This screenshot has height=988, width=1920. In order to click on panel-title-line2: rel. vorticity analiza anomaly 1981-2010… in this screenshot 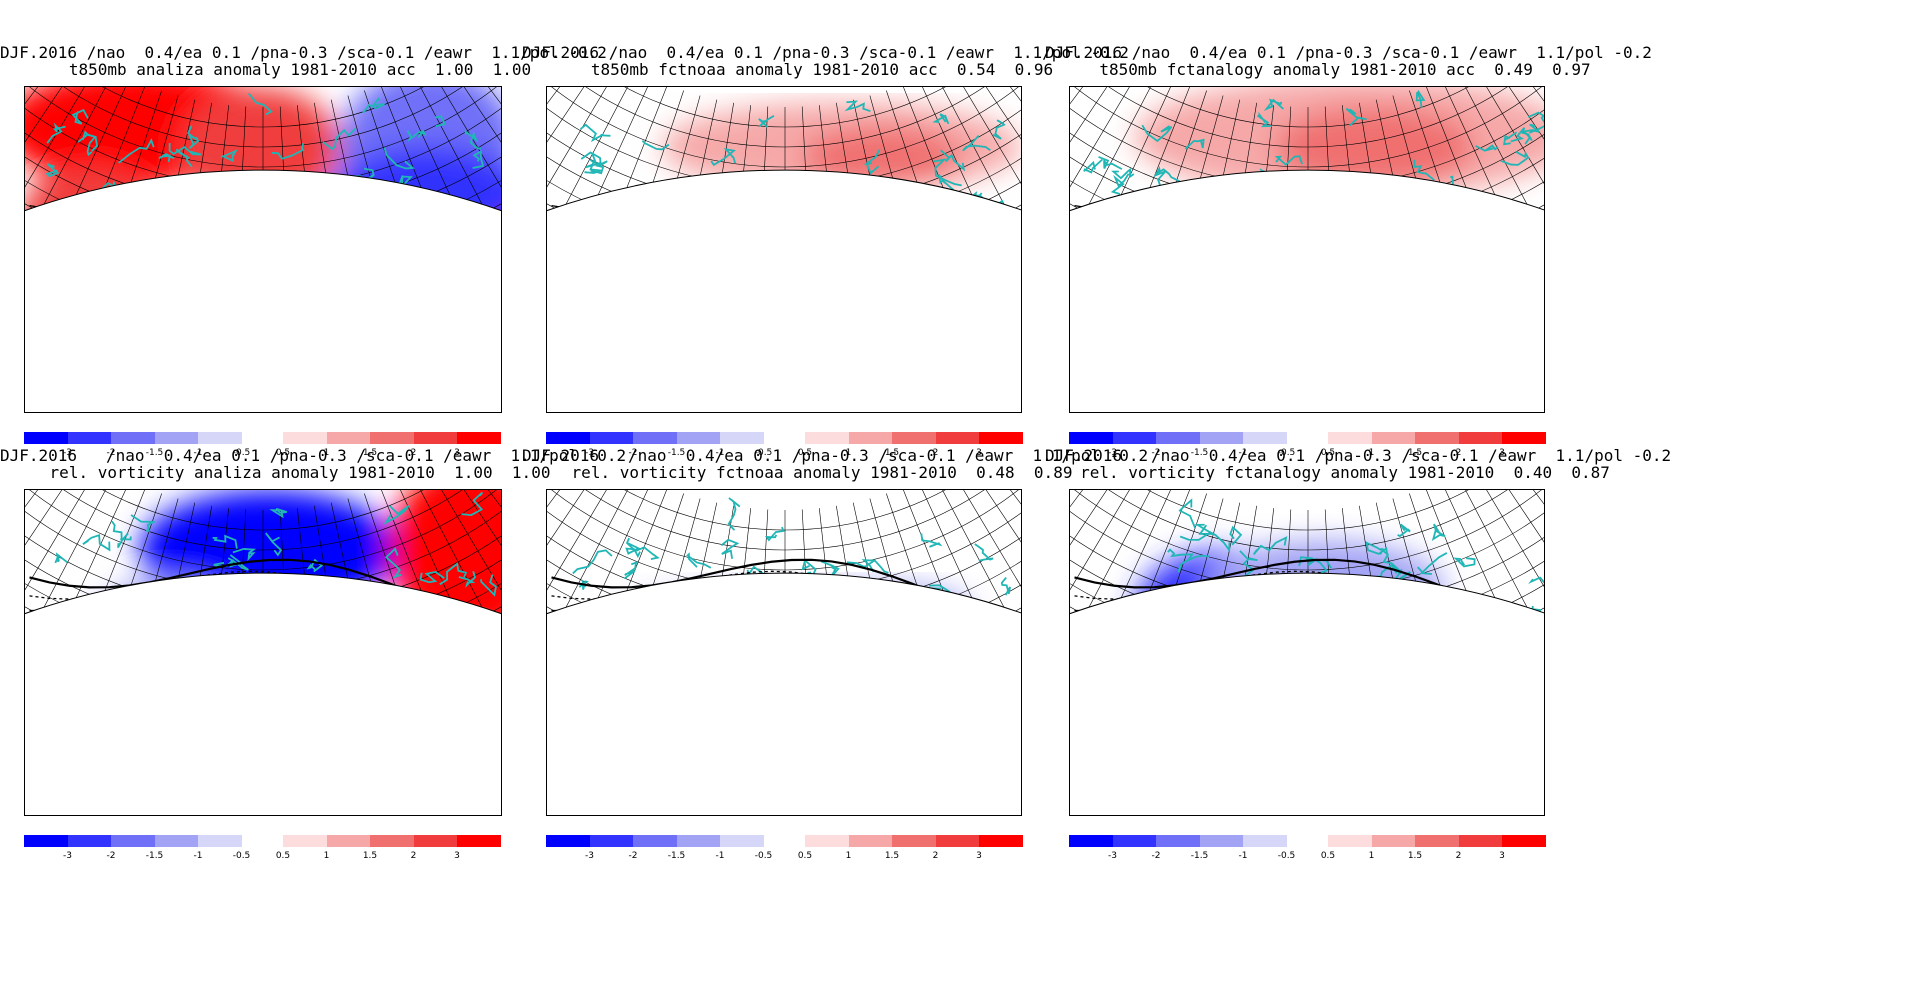, I will do `click(300, 472)`.